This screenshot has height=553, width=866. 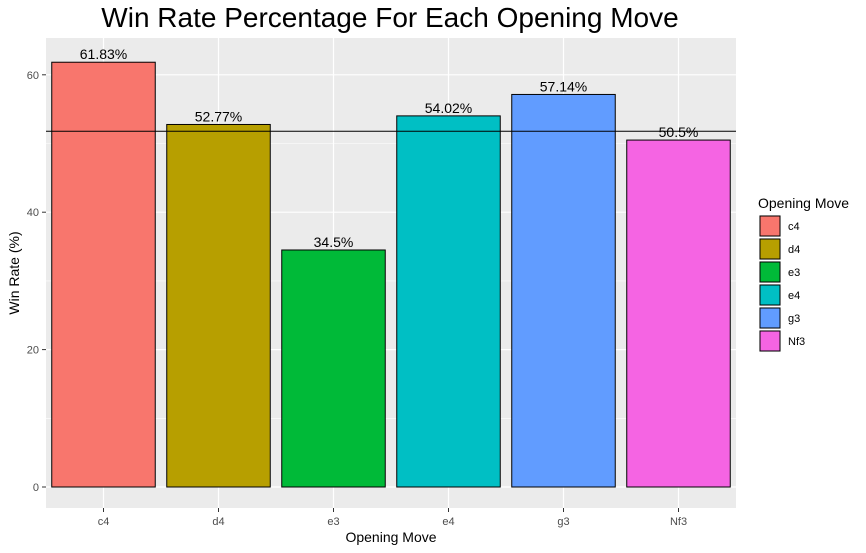 I want to click on x-tick-label-g3: g3, so click(x=563, y=522).